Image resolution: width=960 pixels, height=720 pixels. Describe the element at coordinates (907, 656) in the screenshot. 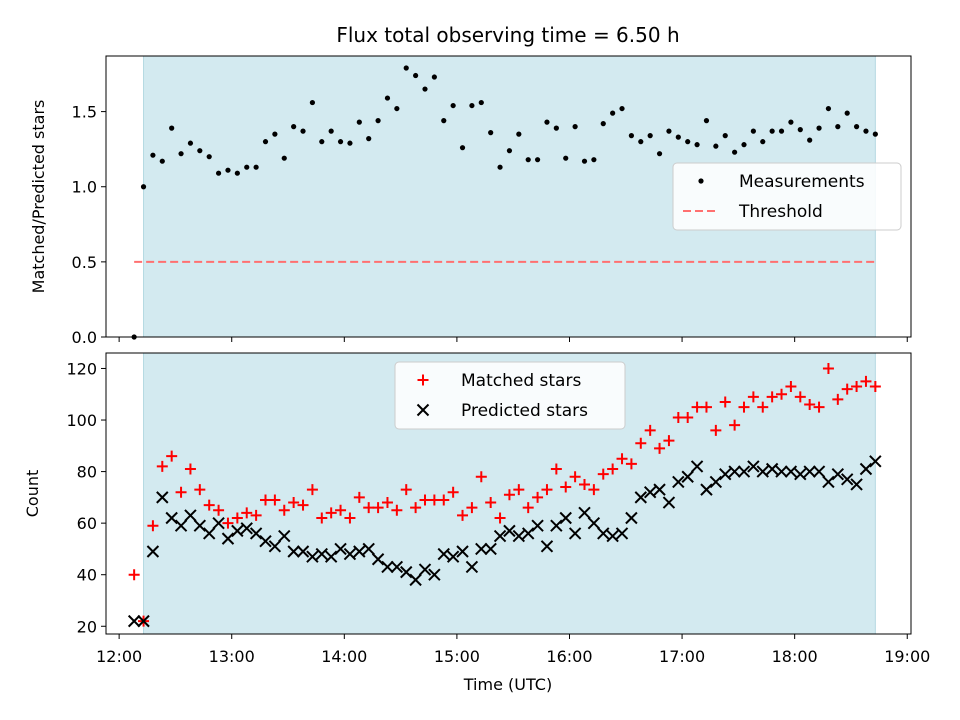

I see `x-tick-label: 19:00` at that location.